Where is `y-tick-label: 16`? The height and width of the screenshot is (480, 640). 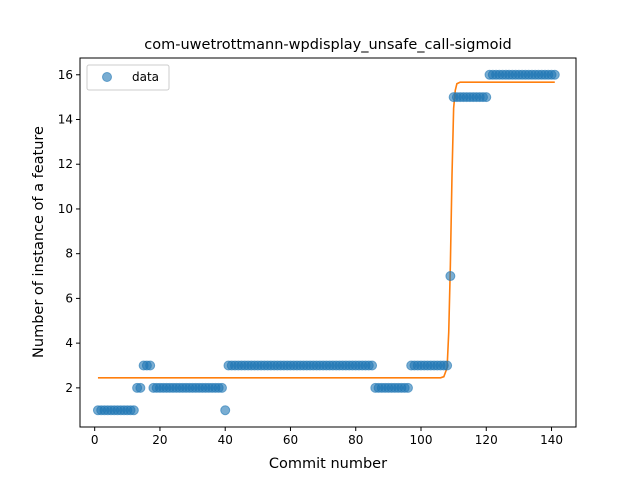 y-tick-label: 16 is located at coordinates (65, 75).